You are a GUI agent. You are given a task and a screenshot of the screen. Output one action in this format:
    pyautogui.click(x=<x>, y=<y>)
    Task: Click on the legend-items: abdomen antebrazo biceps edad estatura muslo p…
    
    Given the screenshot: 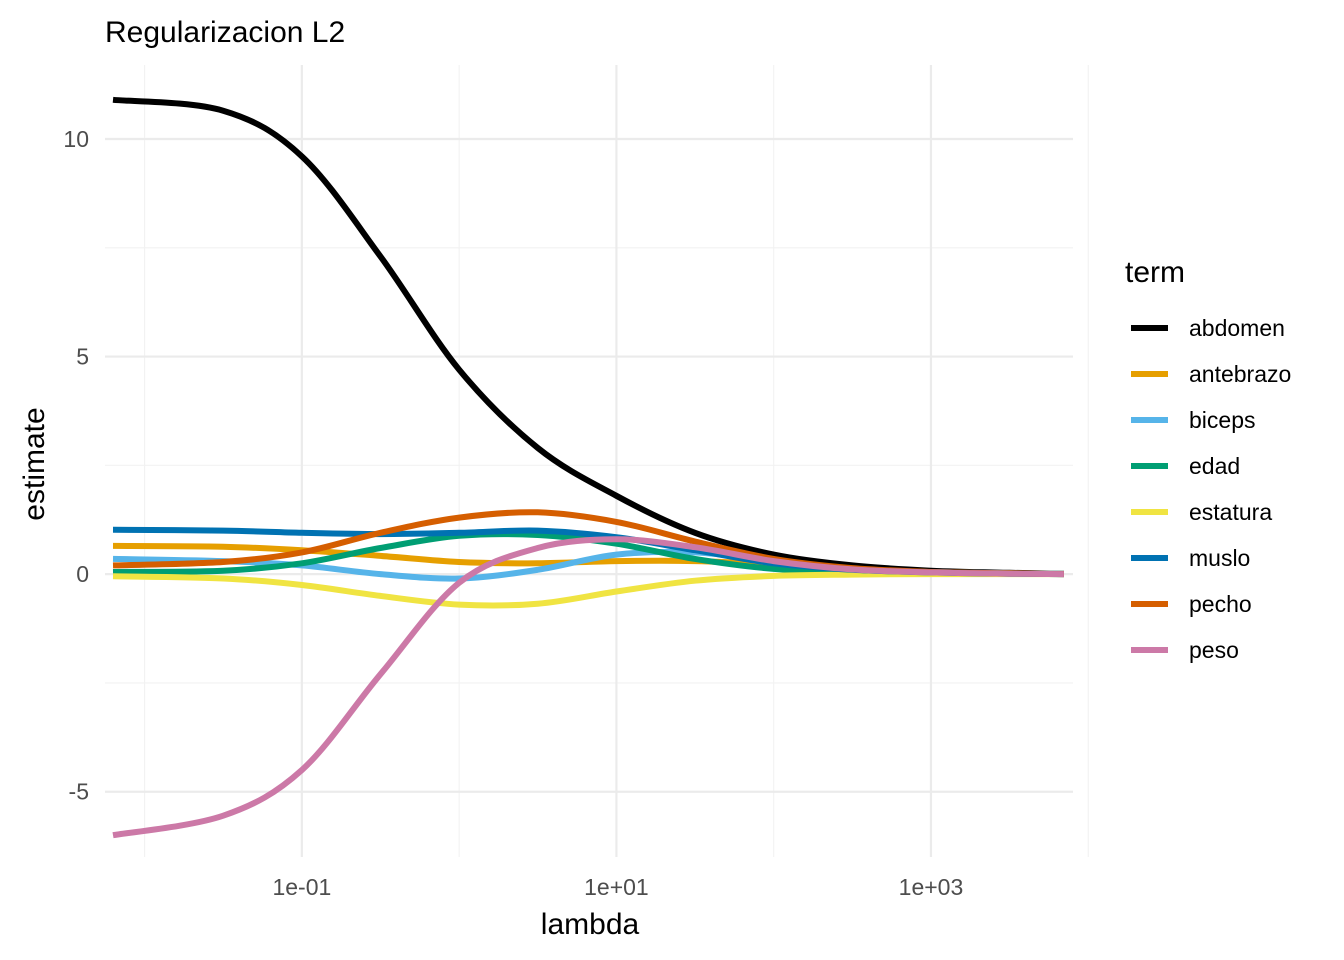 What is the action you would take?
    pyautogui.click(x=1211, y=489)
    